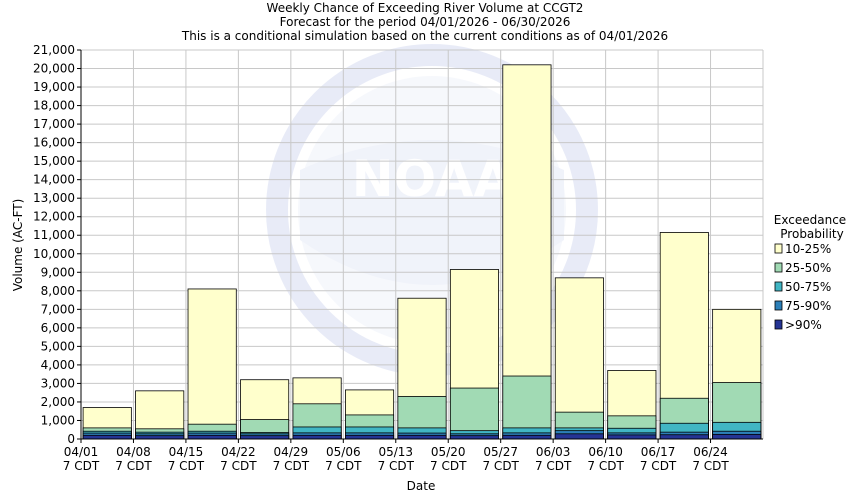 The height and width of the screenshot is (500, 850). Describe the element at coordinates (81, 452) in the screenshot. I see `x-tick-label: 04/01` at that location.